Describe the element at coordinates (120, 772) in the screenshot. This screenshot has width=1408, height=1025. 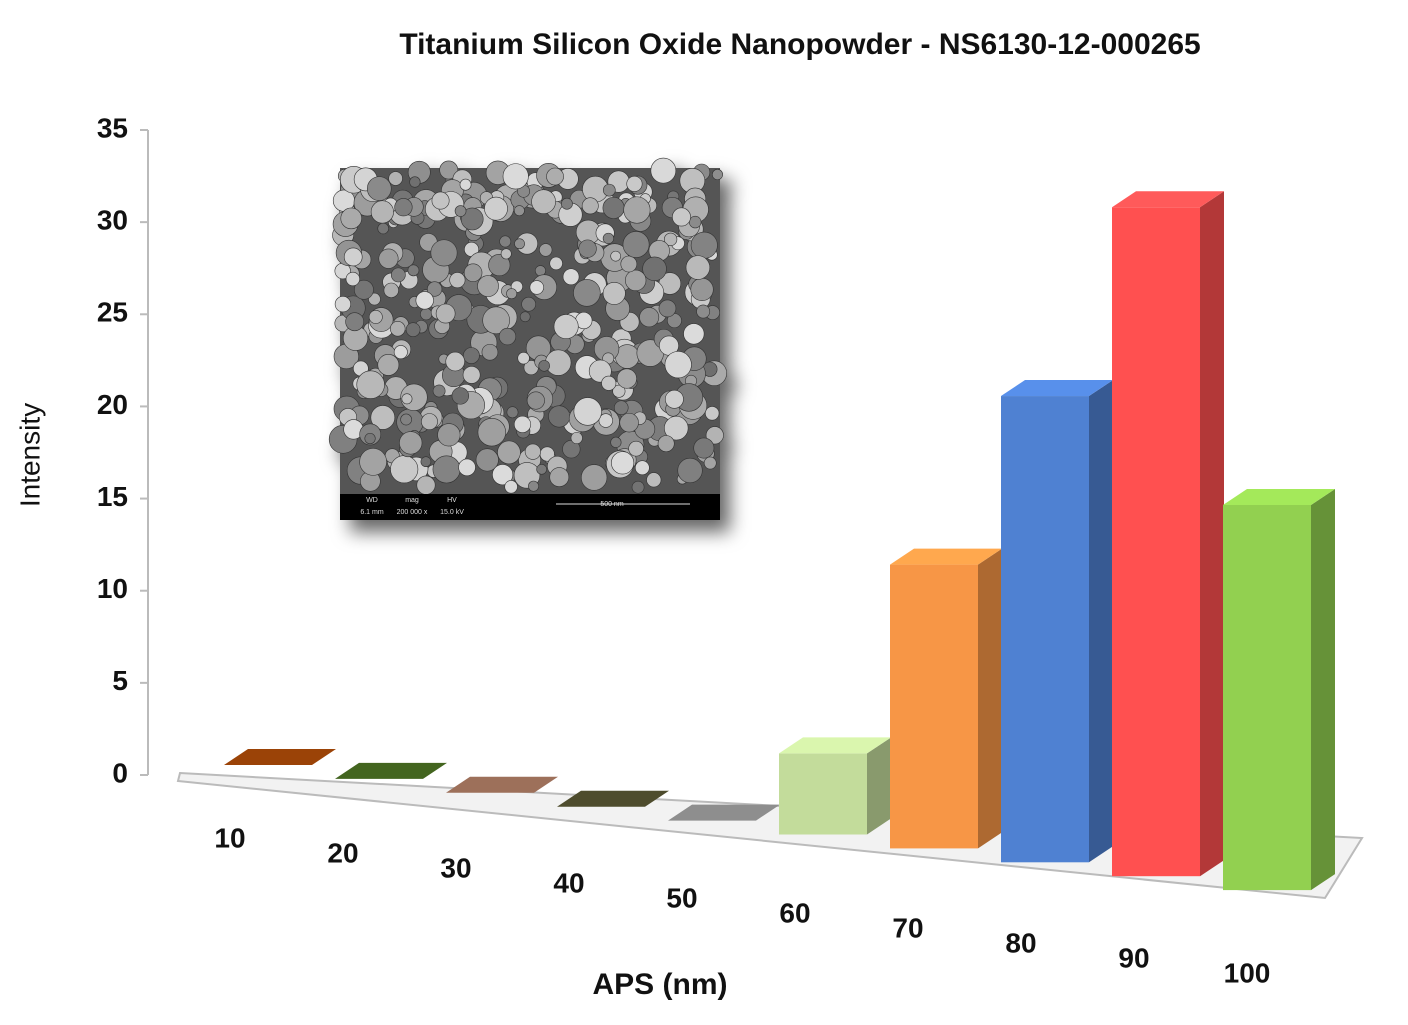
I see `y-tick-label: 0` at that location.